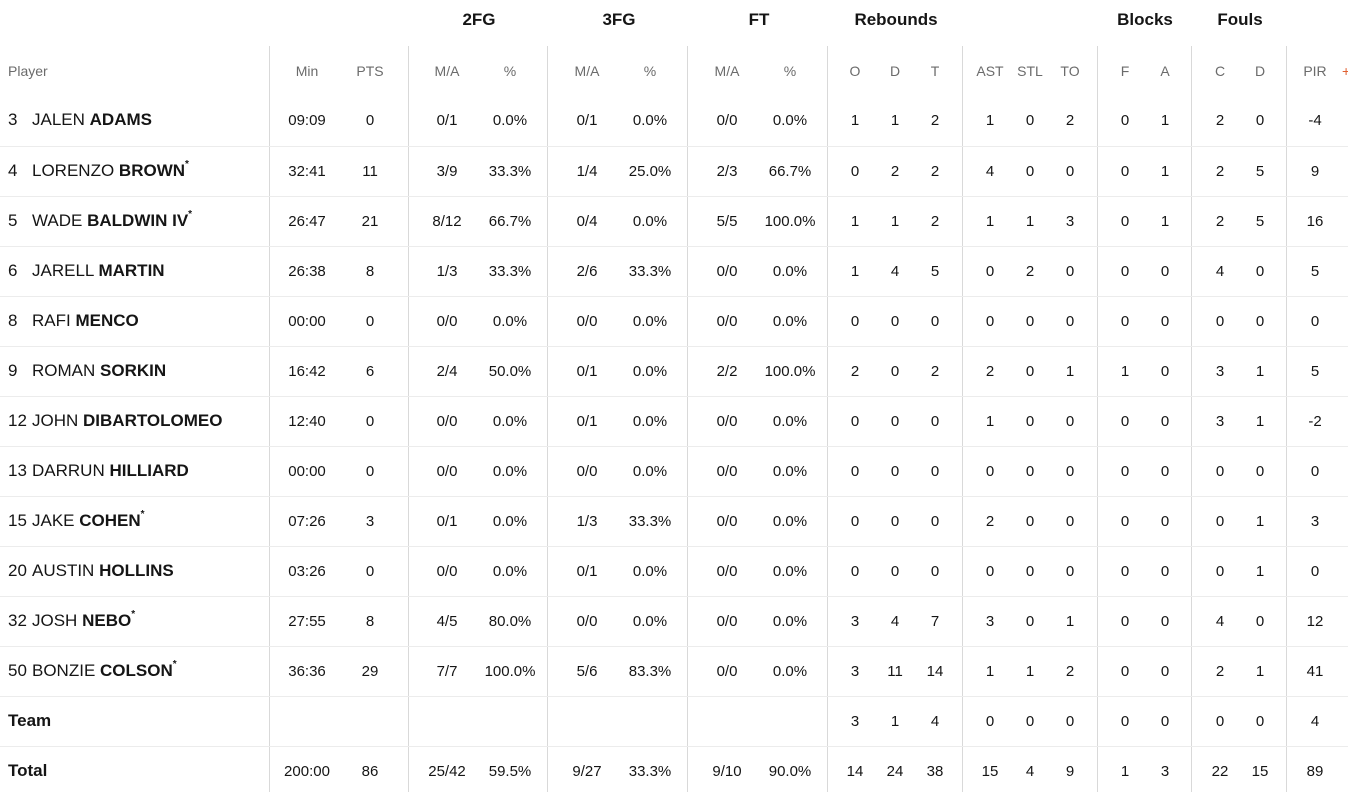 This screenshot has width=1348, height=797. Describe the element at coordinates (650, 71) in the screenshot. I see `column-header-3fg-pct: %` at that location.